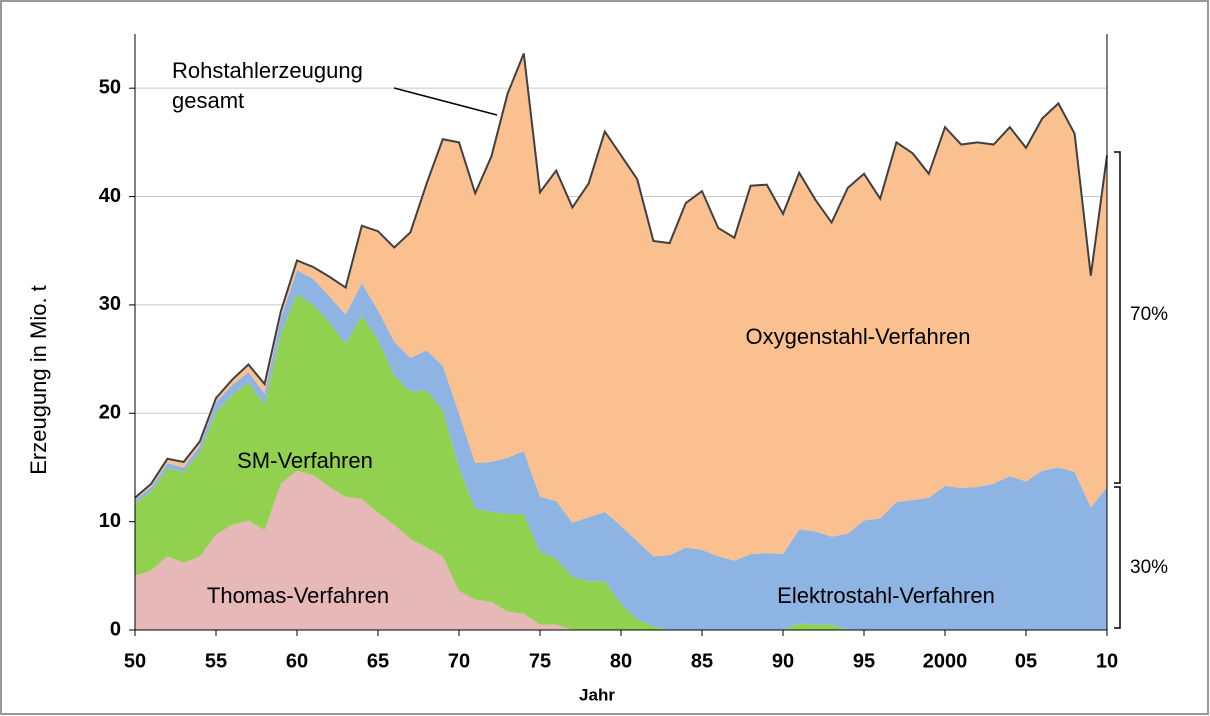 The image size is (1210, 716). What do you see at coordinates (1107, 661) in the screenshot?
I see `x-tick-label: 10` at bounding box center [1107, 661].